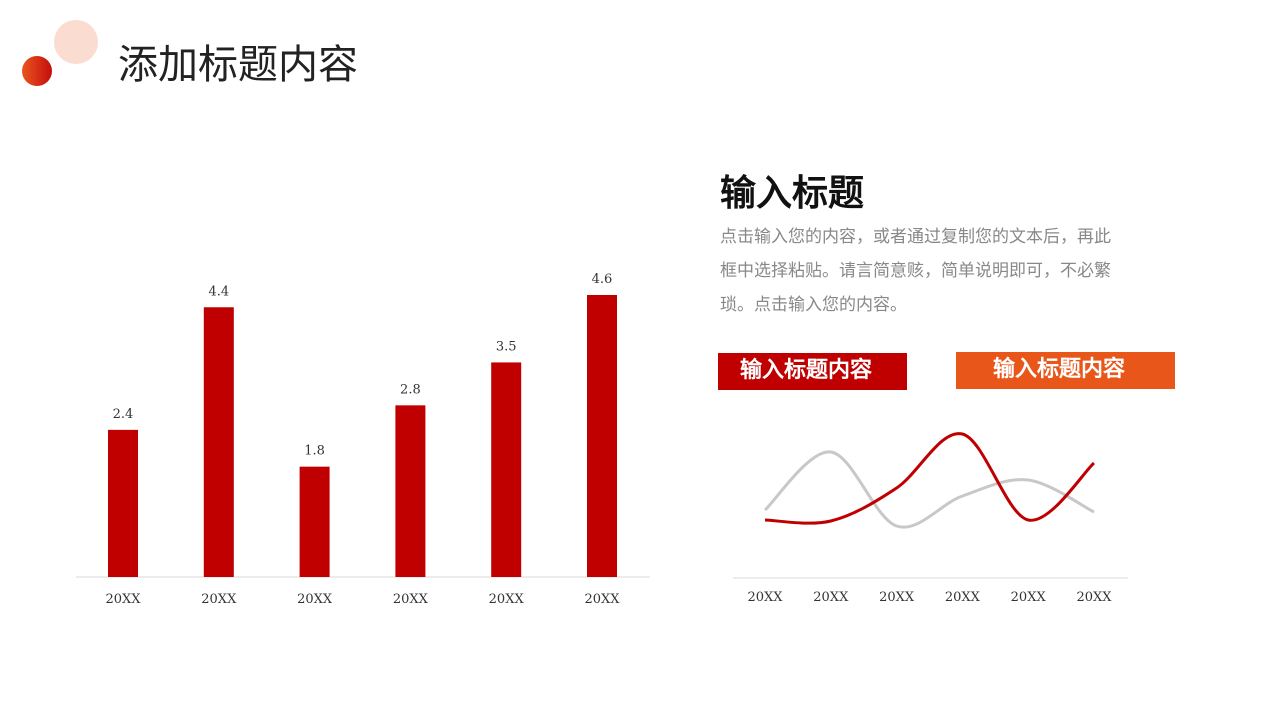 The width and height of the screenshot is (1280, 720). Describe the element at coordinates (37, 71) in the screenshot. I see `decor-circle-red` at that location.